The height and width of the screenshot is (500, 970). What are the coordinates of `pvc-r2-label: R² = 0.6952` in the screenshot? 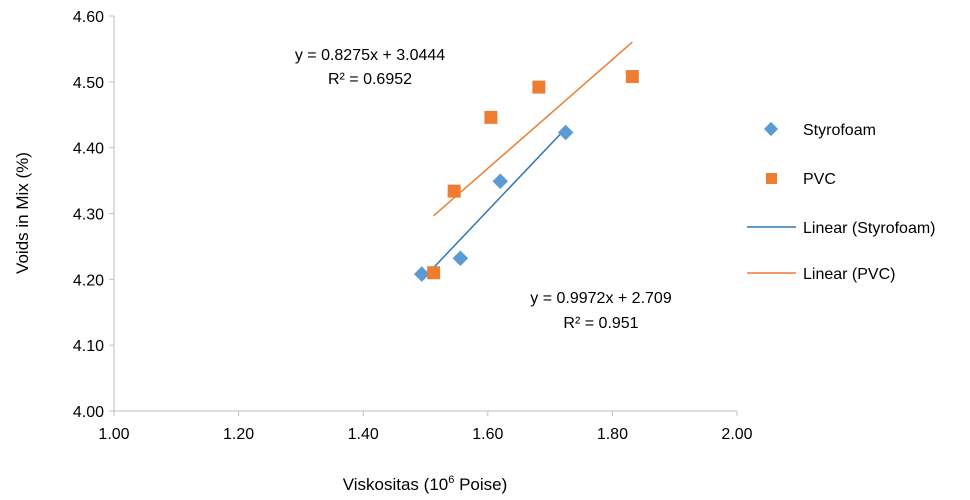 It's located at (370, 79).